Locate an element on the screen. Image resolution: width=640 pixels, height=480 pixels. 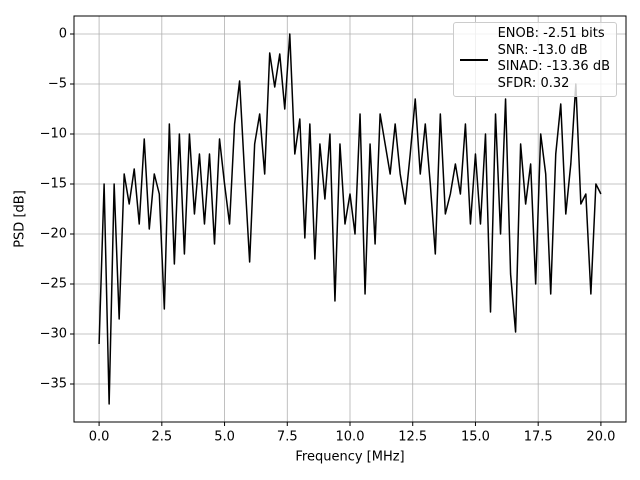
x-axis-label: Frequency [MHz] is located at coordinates (349, 457).